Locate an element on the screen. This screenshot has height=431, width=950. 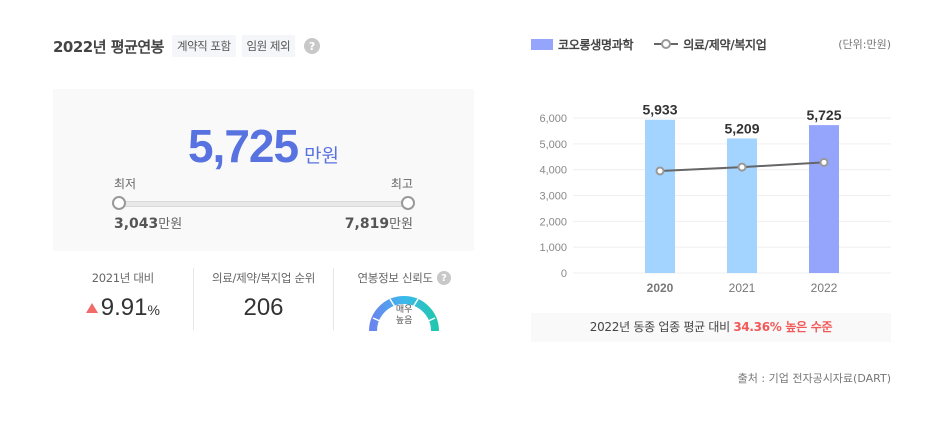
gauge-arc-icon is located at coordinates (404, 313).